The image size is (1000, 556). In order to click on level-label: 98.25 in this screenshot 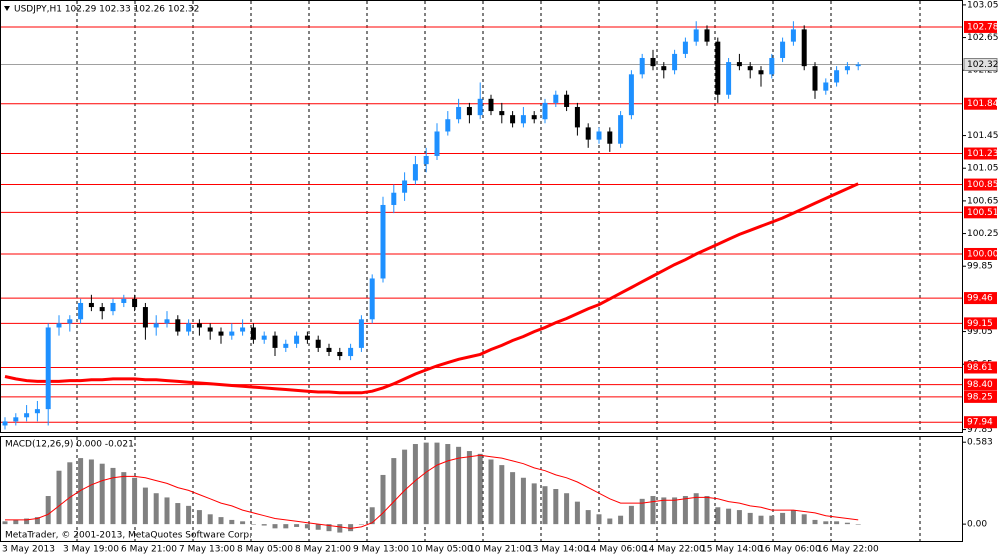, I will do `click(980, 397)`.